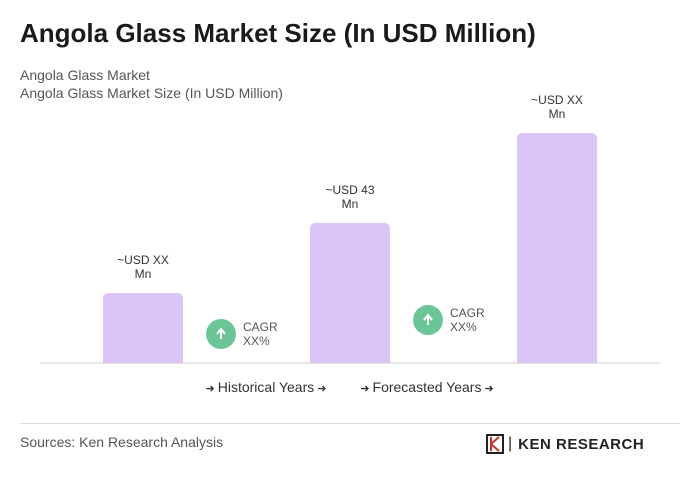 This screenshot has height=500, width=700. I want to click on logo: | KEN RESEARCH, so click(565, 444).